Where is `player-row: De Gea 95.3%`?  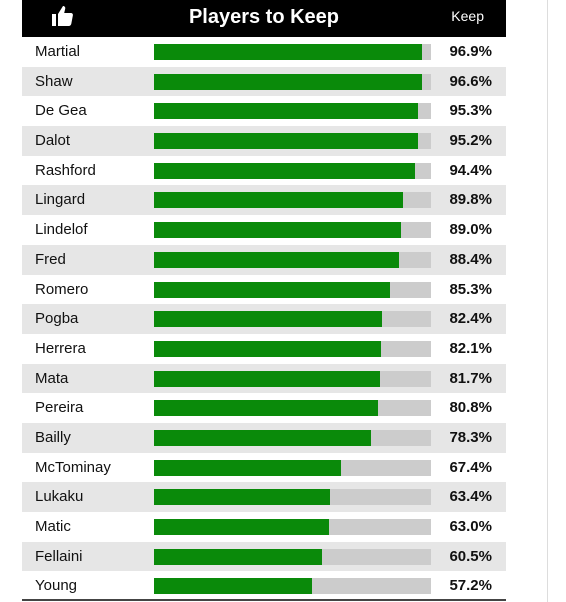
player-row: De Gea 95.3% is located at coordinates (264, 111).